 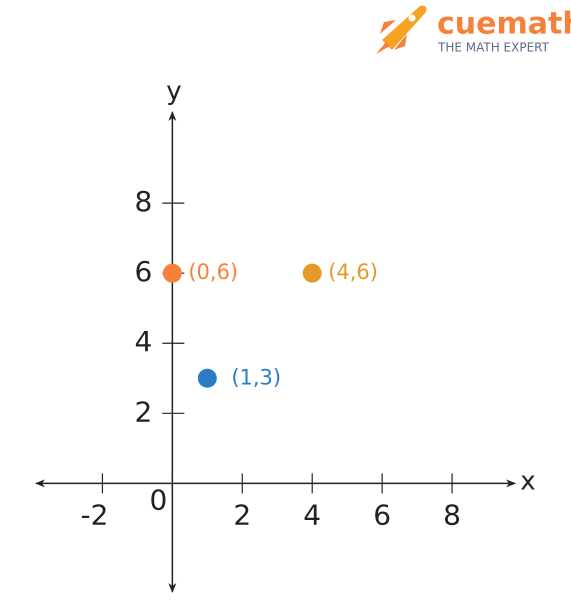 What do you see at coordinates (144, 411) in the screenshot?
I see `y-tick-label: 2` at bounding box center [144, 411].